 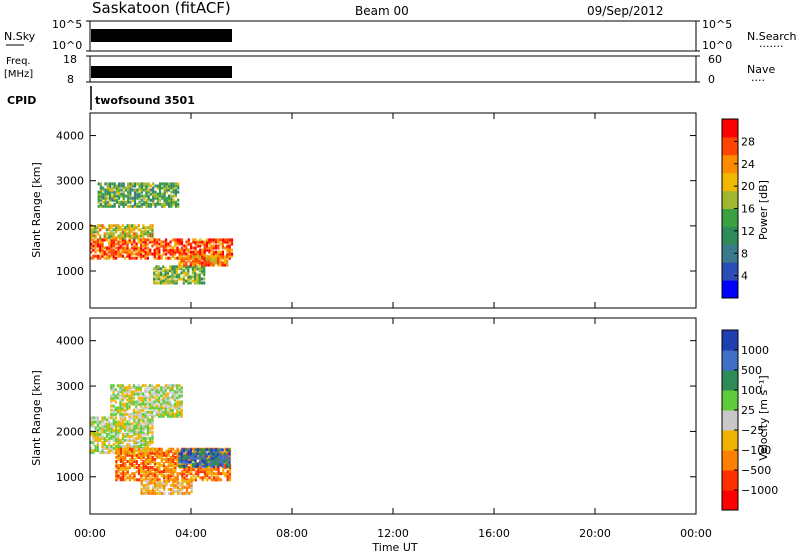 I want to click on freq-tick-bottom: 8, so click(x=70, y=79).